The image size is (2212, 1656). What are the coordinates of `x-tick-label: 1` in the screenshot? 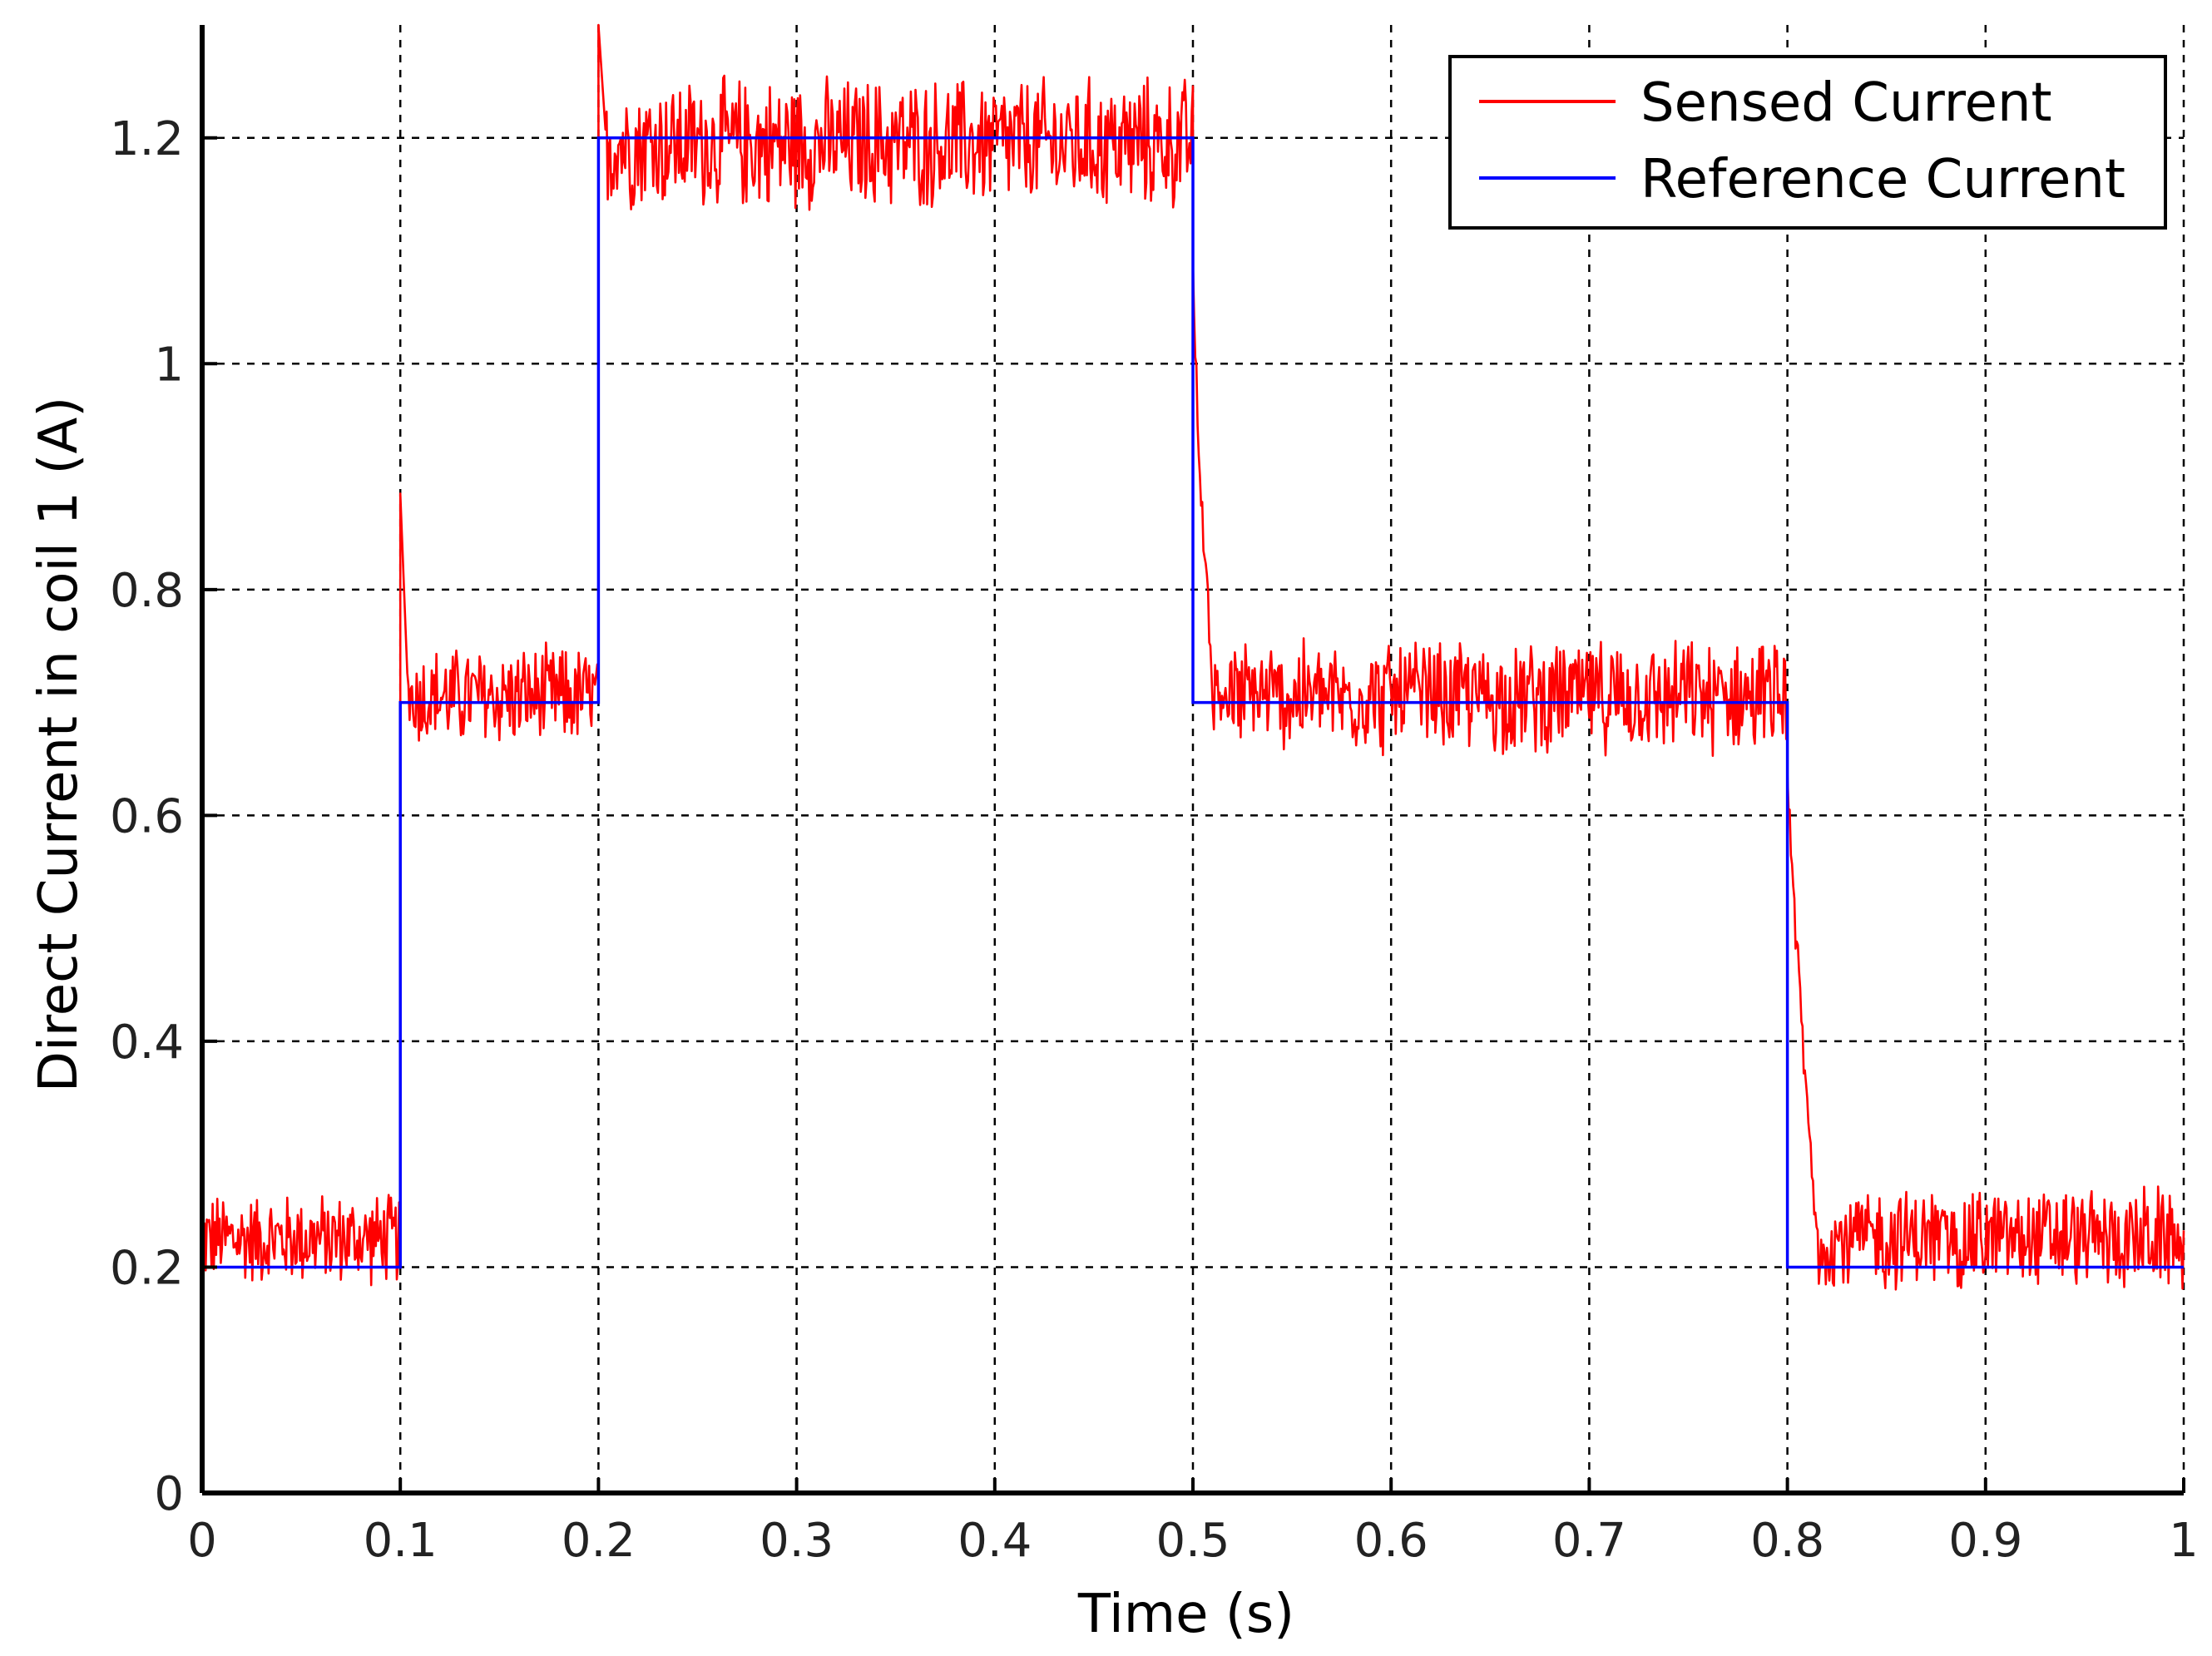 It's located at (2184, 1541).